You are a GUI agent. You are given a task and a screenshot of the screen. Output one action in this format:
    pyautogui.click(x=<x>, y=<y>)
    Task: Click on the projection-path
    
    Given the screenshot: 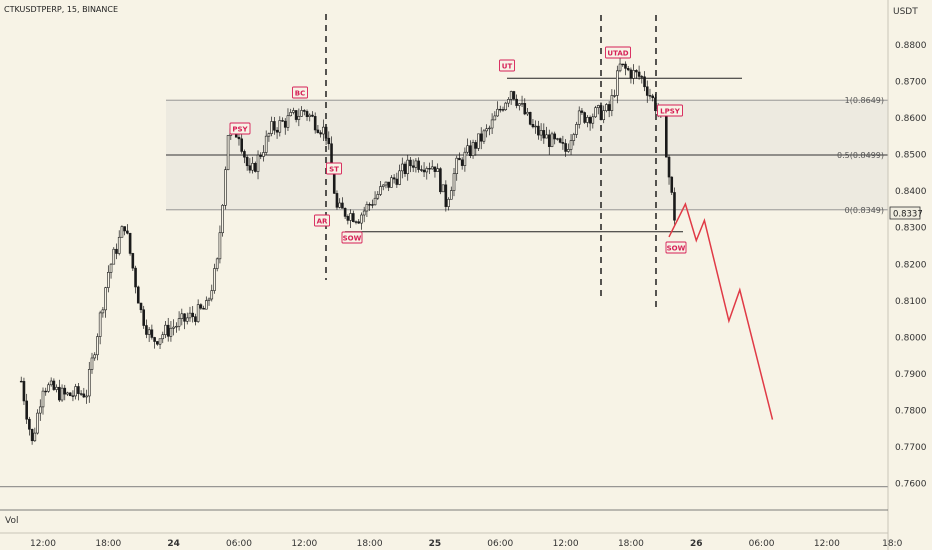 What is the action you would take?
    pyautogui.click(x=721, y=310)
    